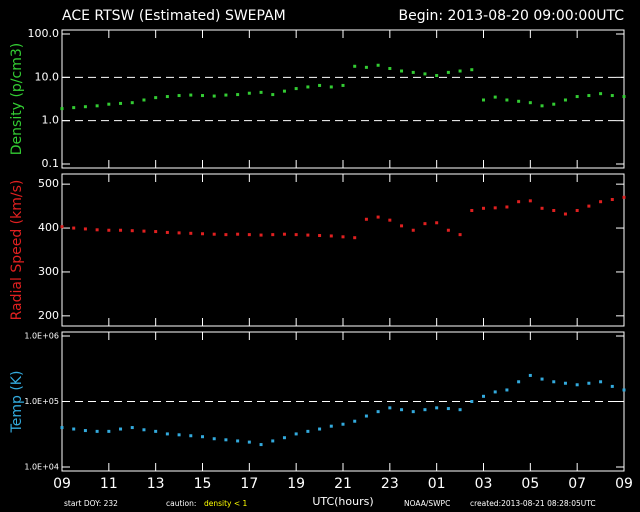 The width and height of the screenshot is (640, 512). Describe the element at coordinates (181, 503) in the screenshot. I see `caution: caution:` at that location.